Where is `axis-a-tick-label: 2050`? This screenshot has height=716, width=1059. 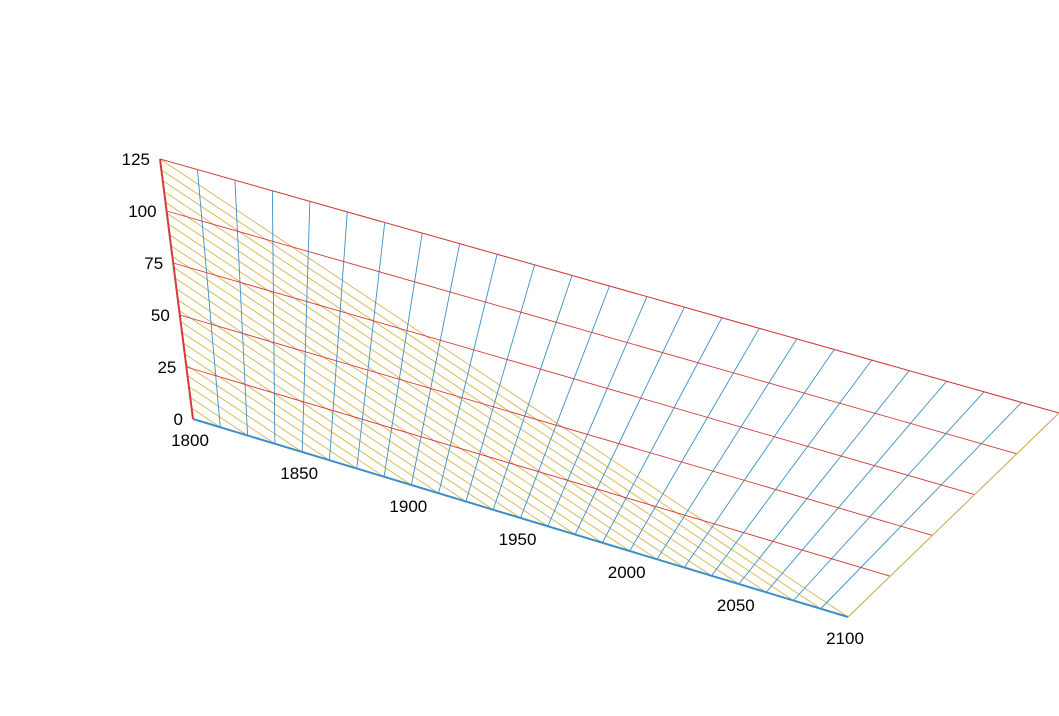 axis-a-tick-label: 2050 is located at coordinates (736, 605).